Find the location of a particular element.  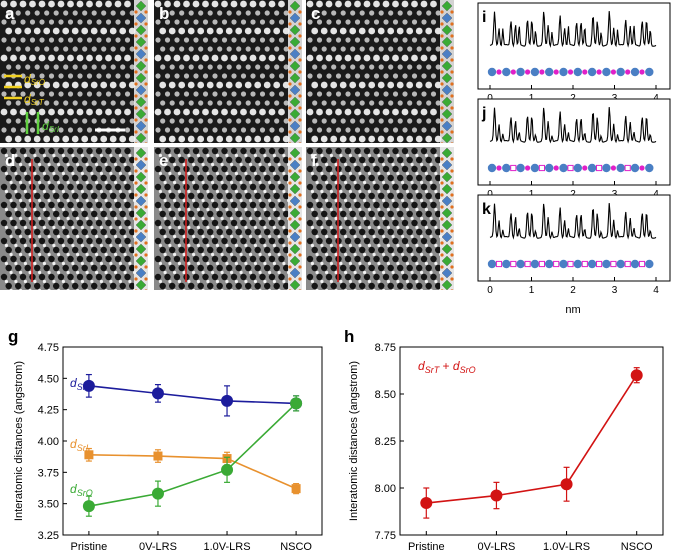

y-tick-label: 8.25 is located at coordinates (385, 442).